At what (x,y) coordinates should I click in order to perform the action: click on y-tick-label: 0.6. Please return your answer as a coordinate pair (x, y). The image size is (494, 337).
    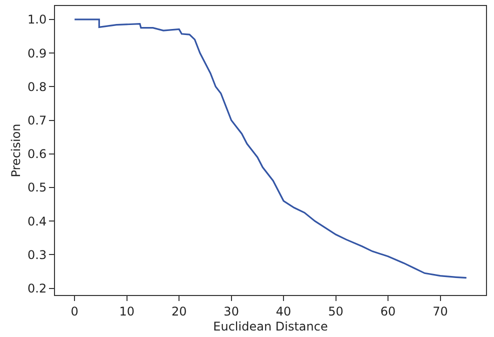
    Looking at the image, I should click on (37, 154).